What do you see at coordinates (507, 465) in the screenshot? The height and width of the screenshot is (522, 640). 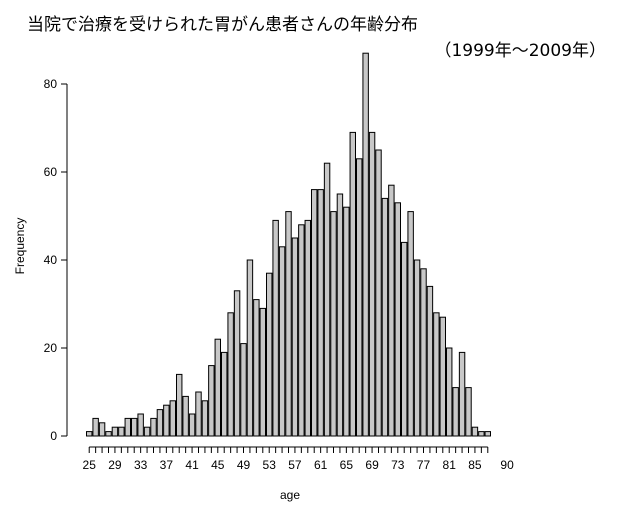 I see `x-tick-label: 90` at bounding box center [507, 465].